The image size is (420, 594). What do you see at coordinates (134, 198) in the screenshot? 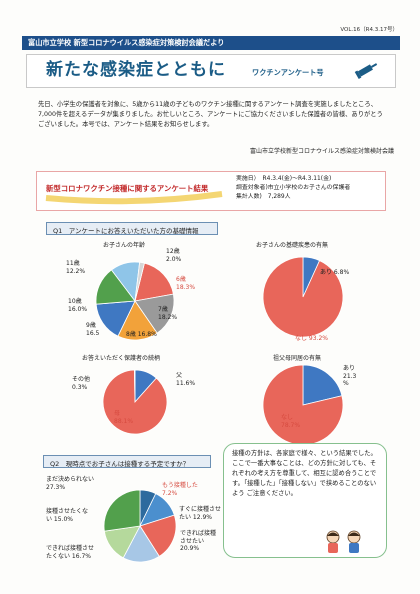
I see `banner-decoration` at bounding box center [134, 198].